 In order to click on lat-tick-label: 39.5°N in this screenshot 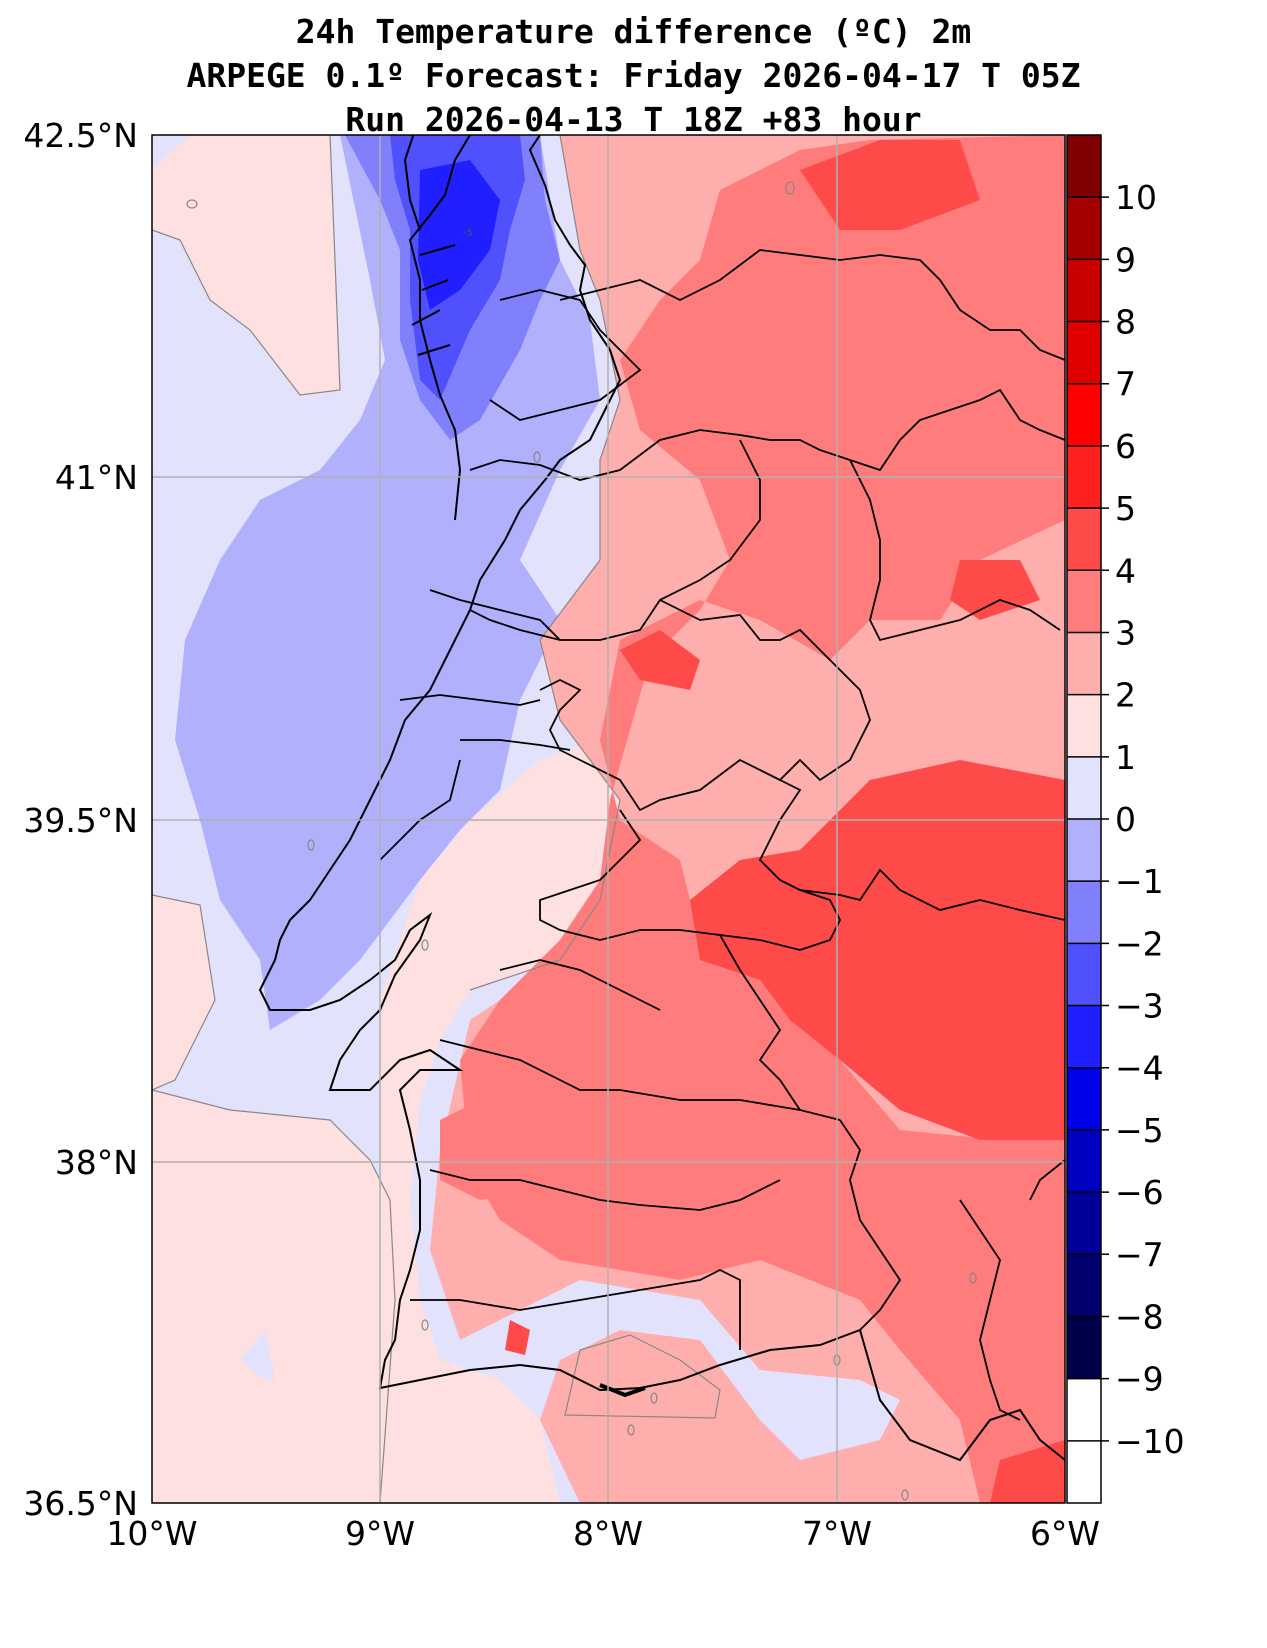, I will do `click(80, 820)`.